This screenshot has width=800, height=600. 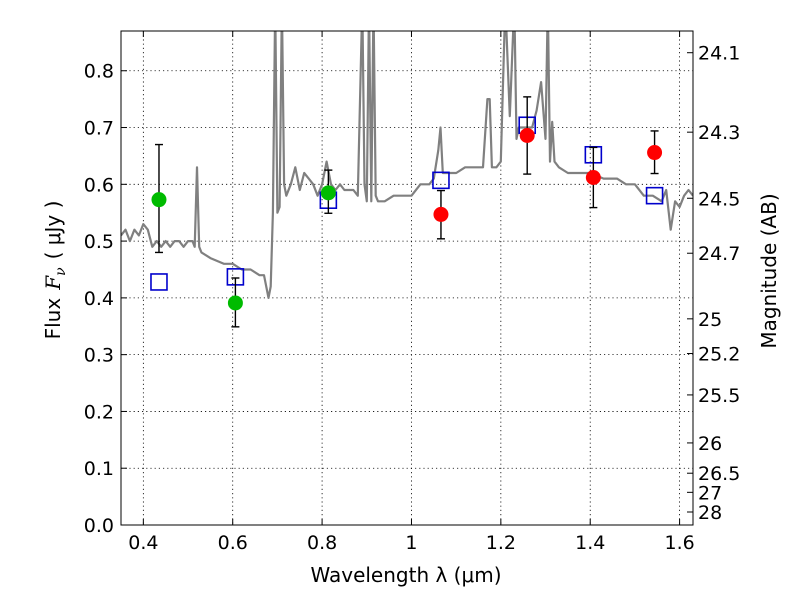 I want to click on x-tick-label: 1.4, so click(x=590, y=543).